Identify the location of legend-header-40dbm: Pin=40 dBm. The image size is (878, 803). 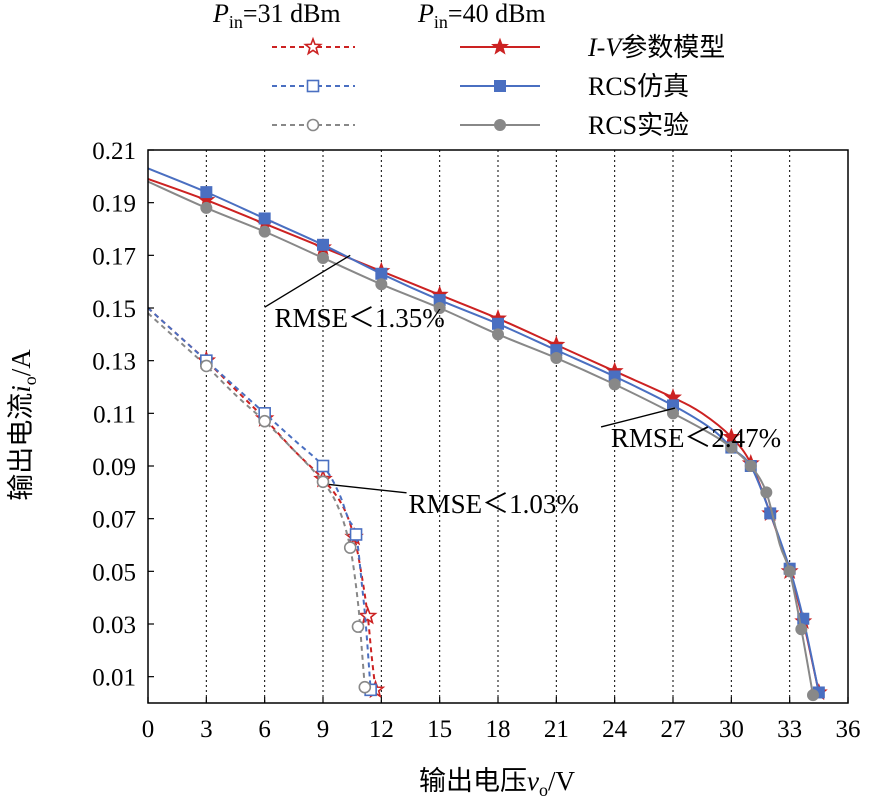
(481, 16).